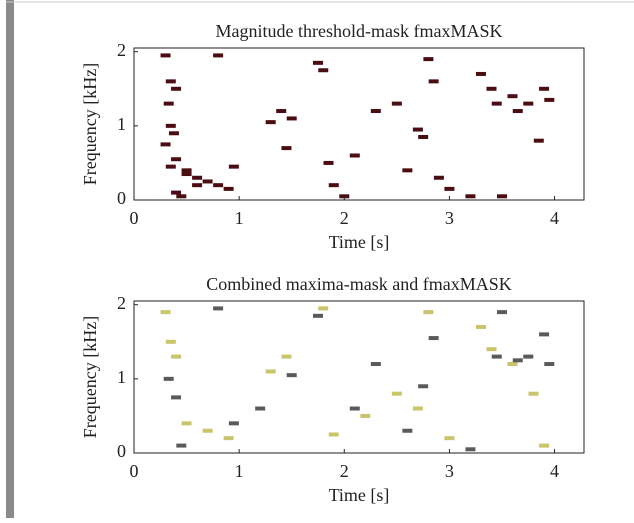 The width and height of the screenshot is (634, 523). What do you see at coordinates (121, 451) in the screenshot?
I see `y-tick-label: 0` at bounding box center [121, 451].